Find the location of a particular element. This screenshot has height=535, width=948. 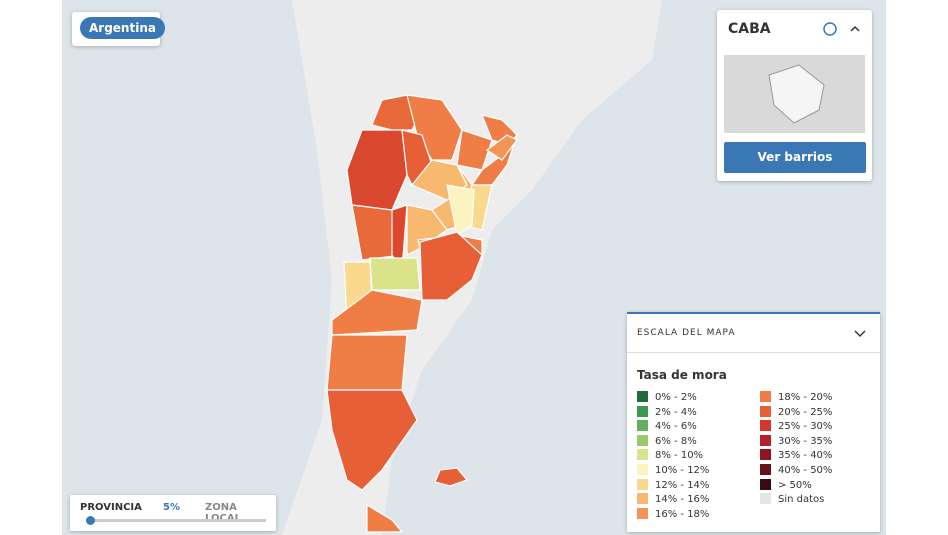

legend-item: 4% - 6% is located at coordinates (667, 426).